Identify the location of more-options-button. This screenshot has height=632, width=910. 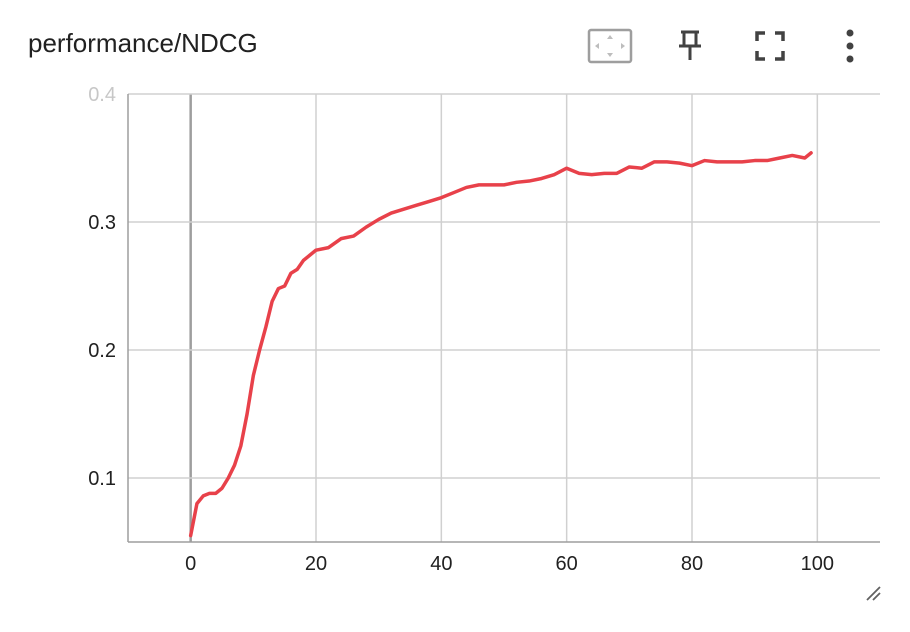
(850, 46).